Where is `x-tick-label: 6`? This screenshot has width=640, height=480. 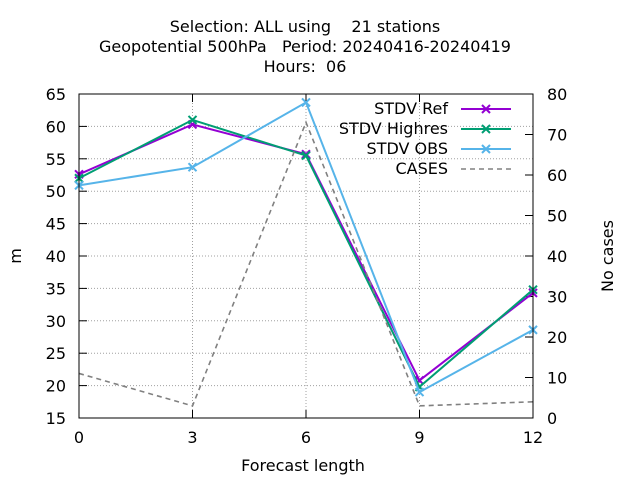
x-tick-label: 6 is located at coordinates (306, 437).